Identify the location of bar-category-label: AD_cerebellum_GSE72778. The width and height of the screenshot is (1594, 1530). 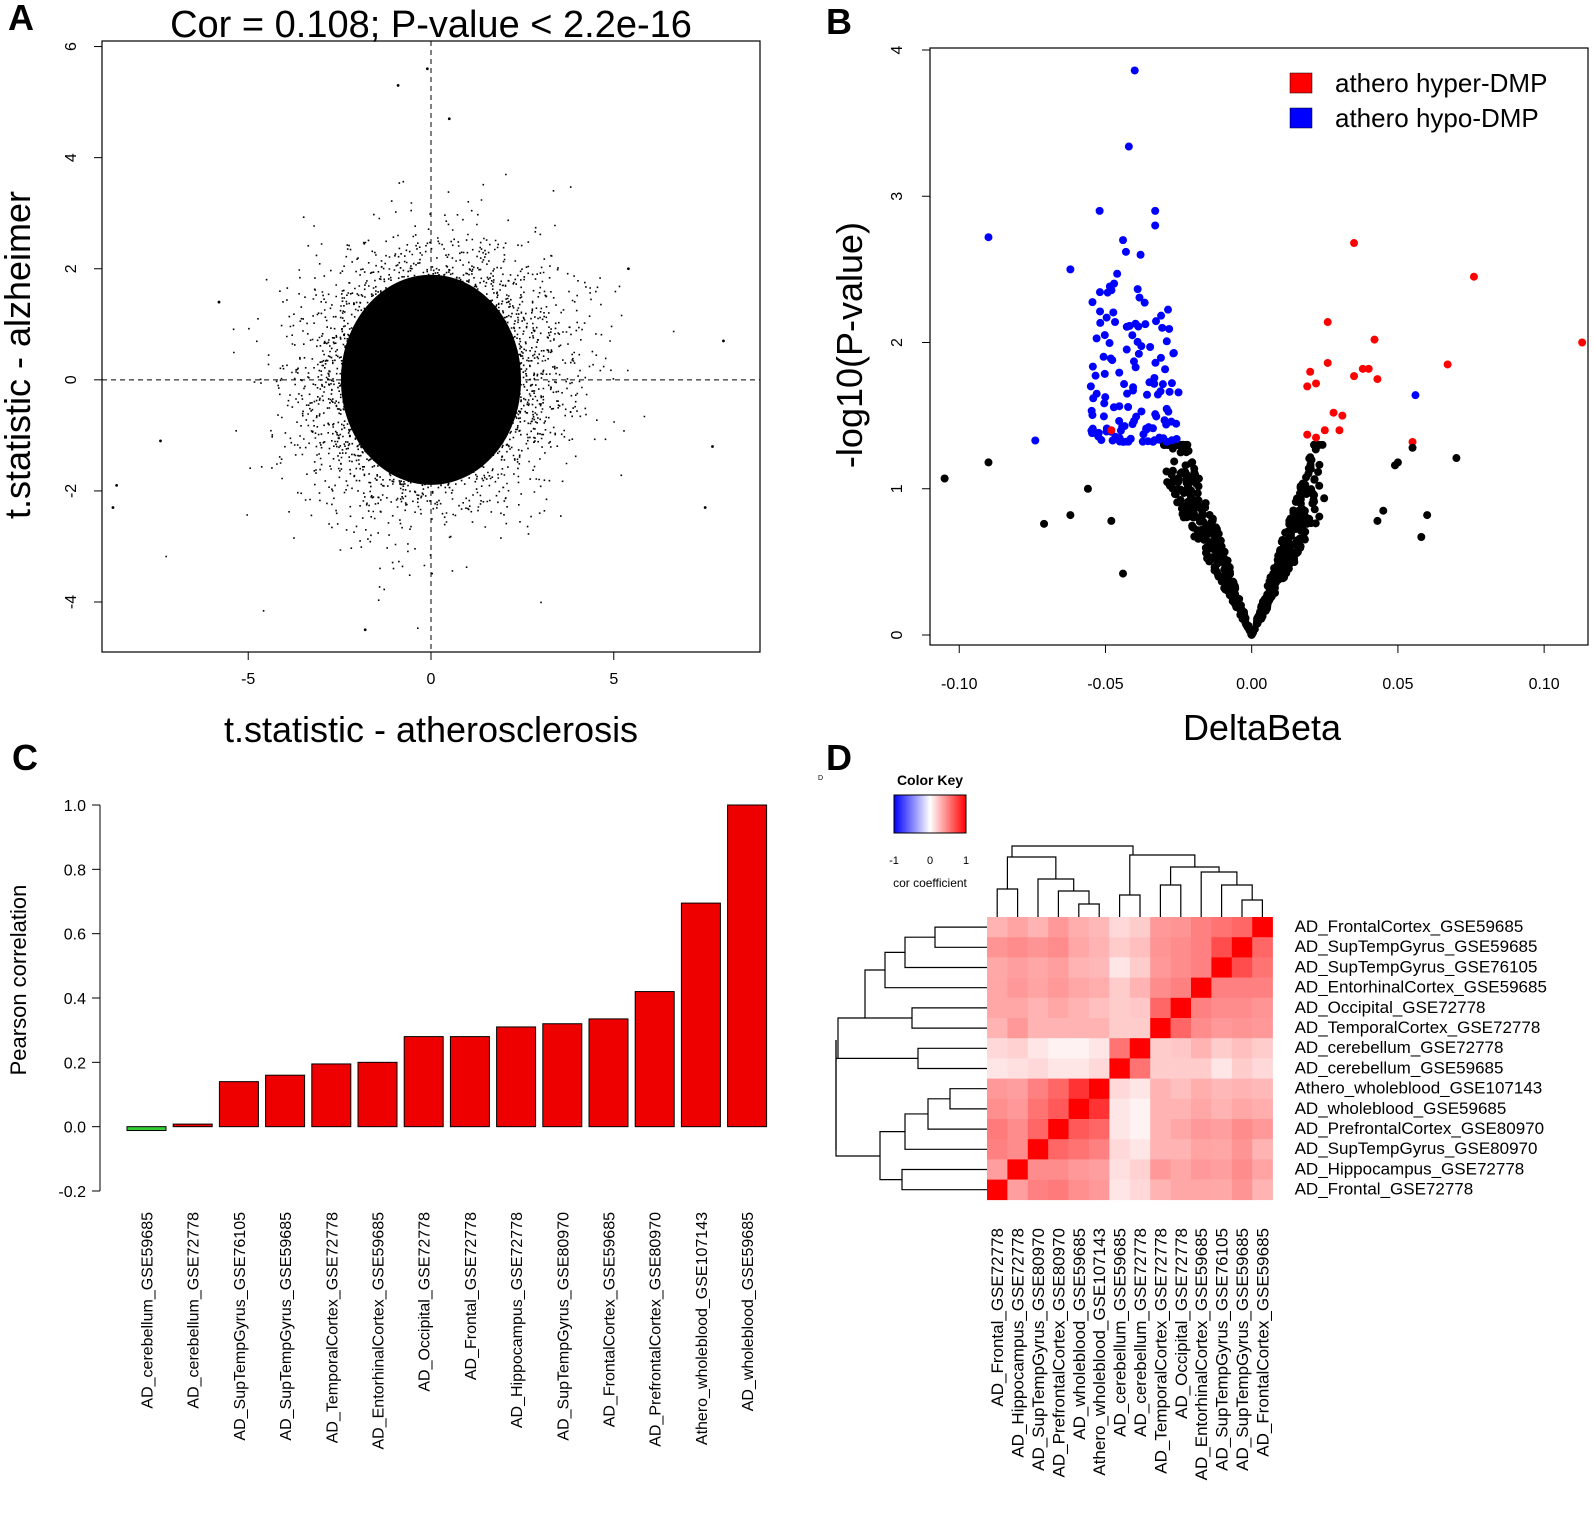
(194, 1310).